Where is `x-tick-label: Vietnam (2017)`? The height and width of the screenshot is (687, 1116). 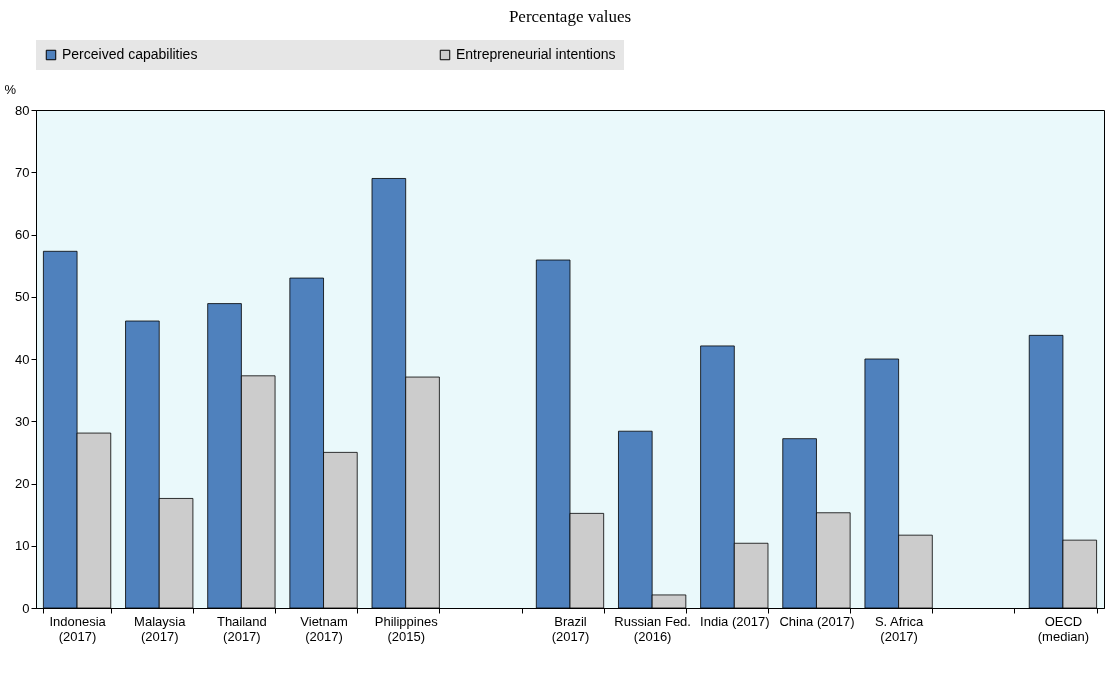
x-tick-label: Vietnam (2017) is located at coordinates (324, 628).